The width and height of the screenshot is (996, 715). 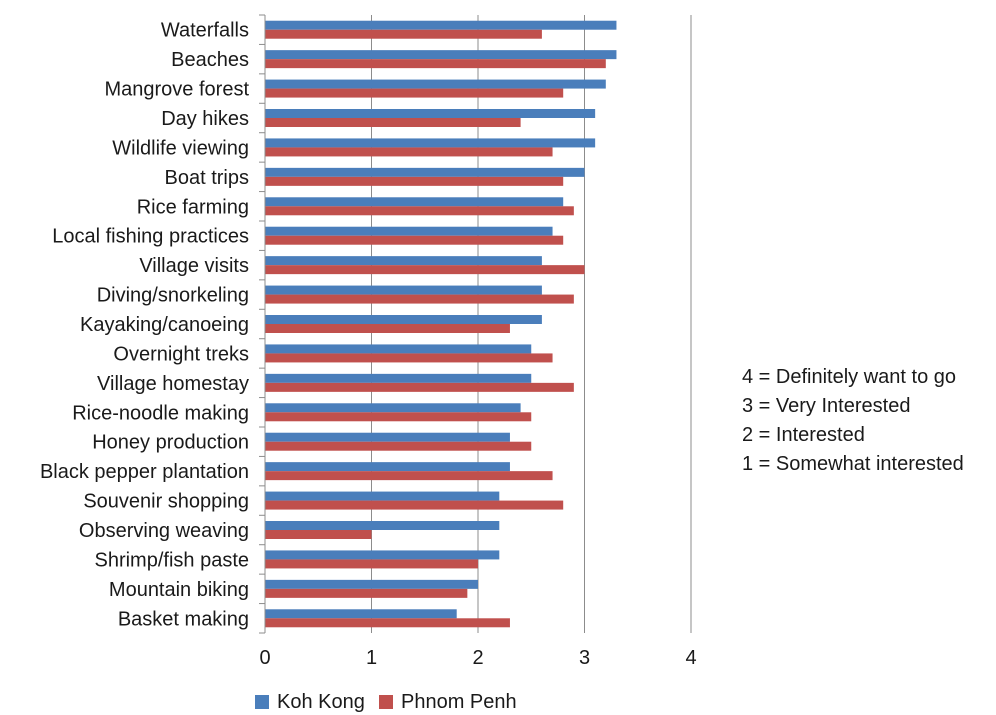 What do you see at coordinates (194, 266) in the screenshot?
I see `category-label: Village visits` at bounding box center [194, 266].